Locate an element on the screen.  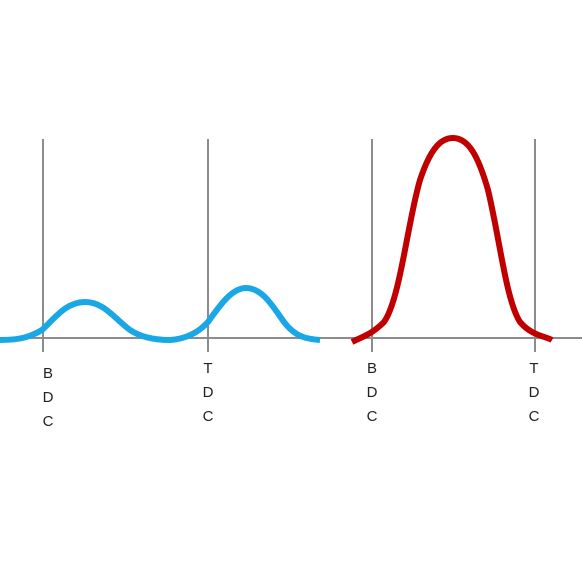
marker-1-letter-2: D is located at coordinates (48, 397).